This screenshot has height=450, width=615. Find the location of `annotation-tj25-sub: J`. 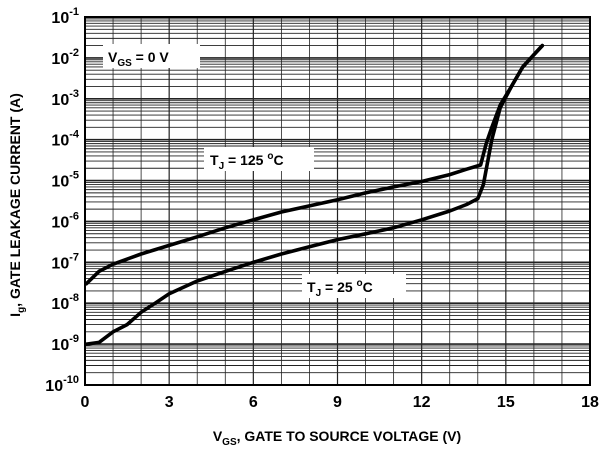

annotation-tj25-sub: J is located at coordinates (319, 293).